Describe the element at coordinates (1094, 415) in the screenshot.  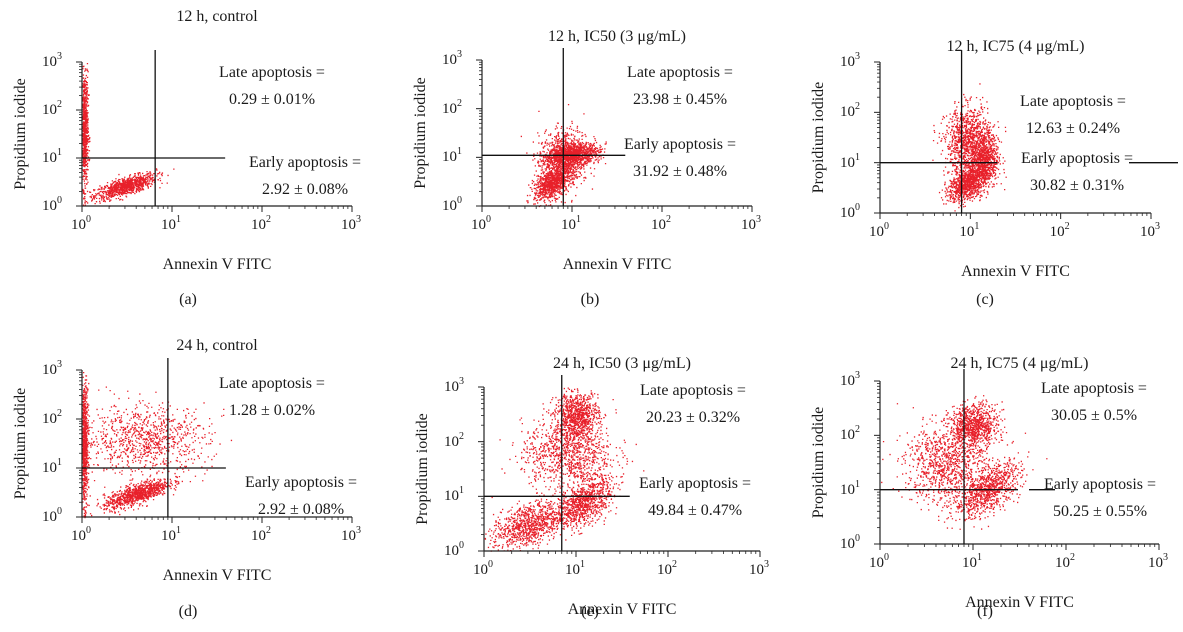
I see `late-apoptosis-value: 30.05 ± 0.5%` at that location.